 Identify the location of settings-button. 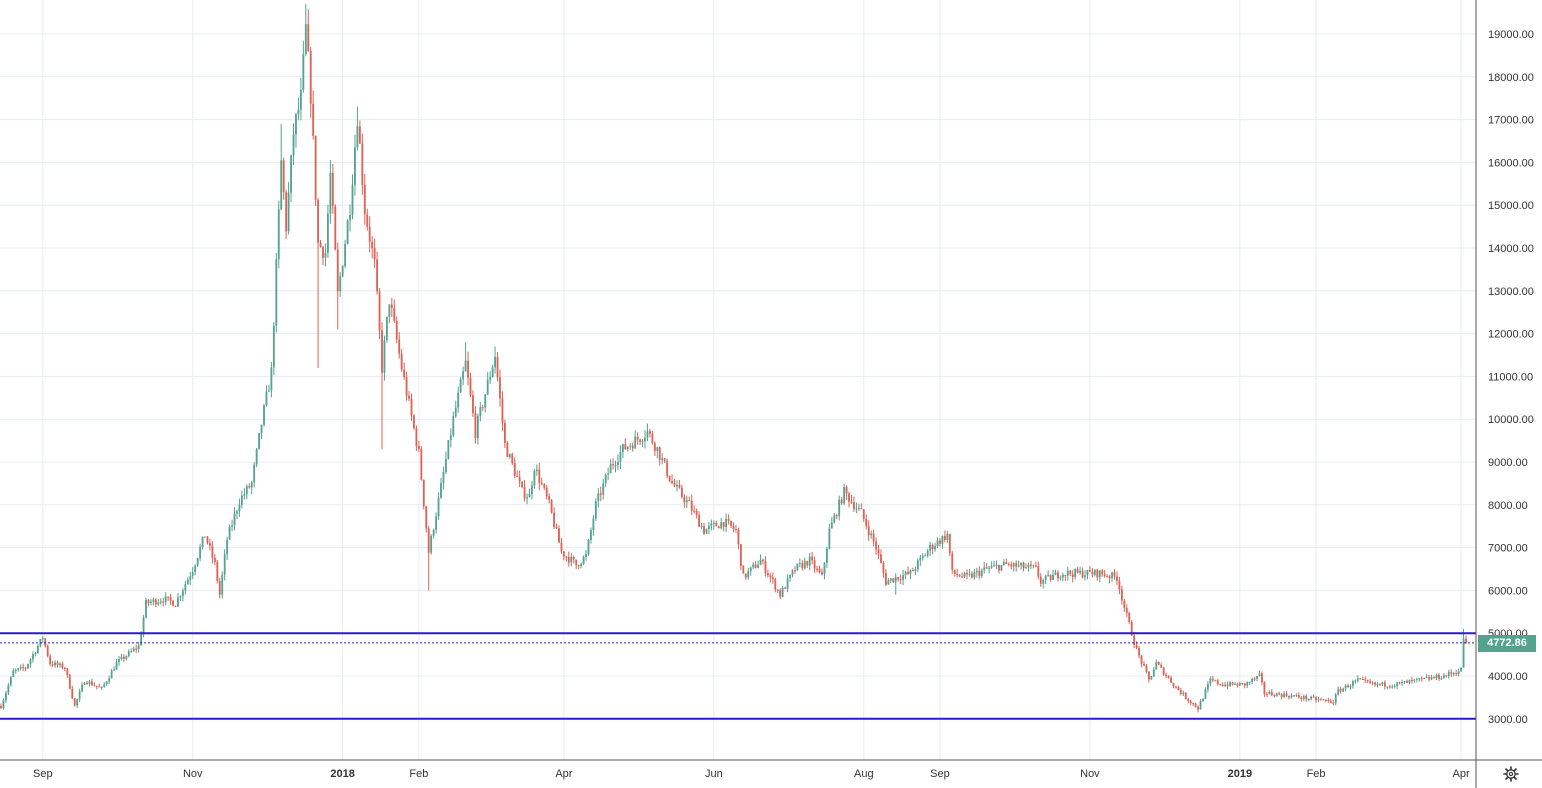
(1511, 774).